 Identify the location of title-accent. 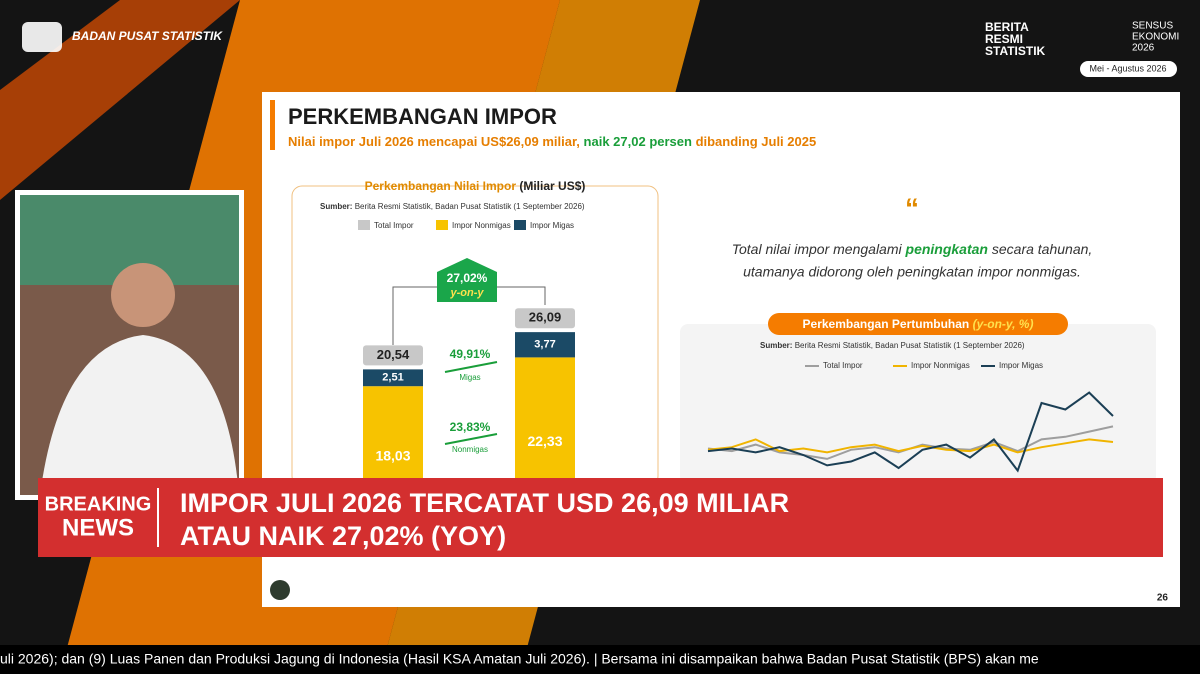
(272, 125).